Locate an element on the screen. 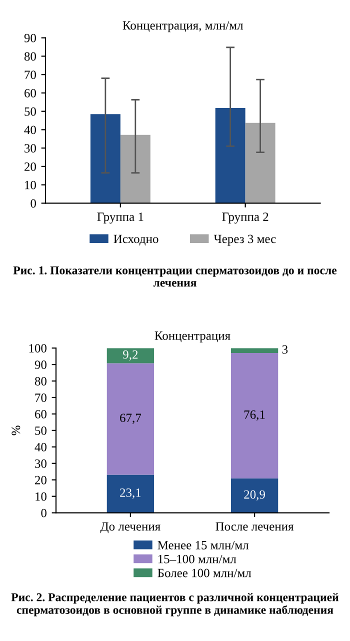 The width and height of the screenshot is (350, 641). y-axis-title: % is located at coordinates (16, 431).